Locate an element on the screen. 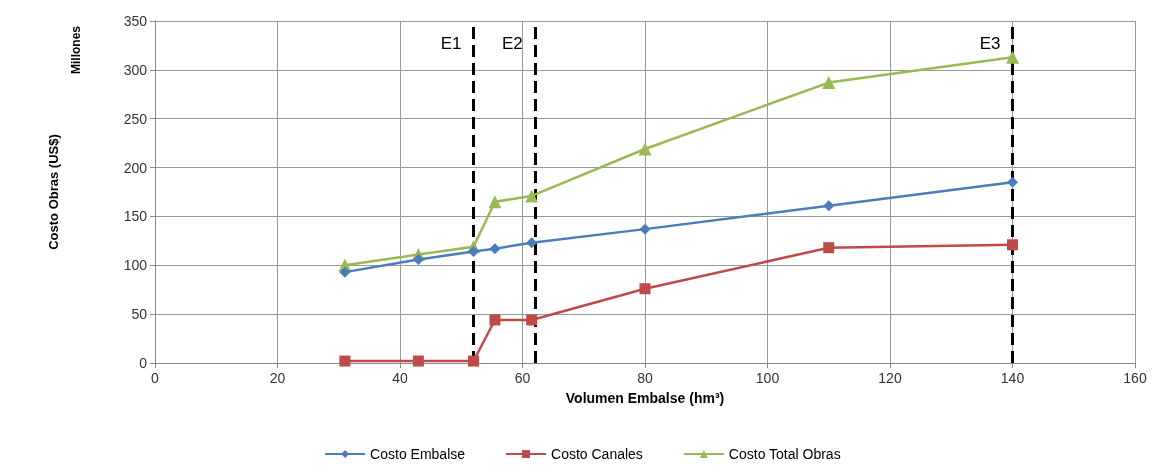 The height and width of the screenshot is (474, 1165). y-tick-label: 150 is located at coordinates (135, 216).